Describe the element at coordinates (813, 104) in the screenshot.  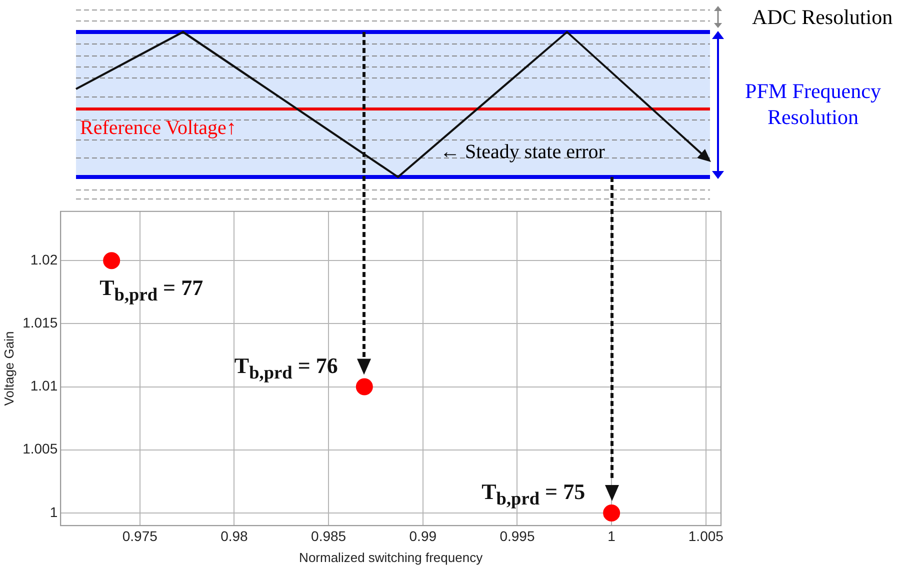
I see `text: PFM Frequency Resolution` at that location.